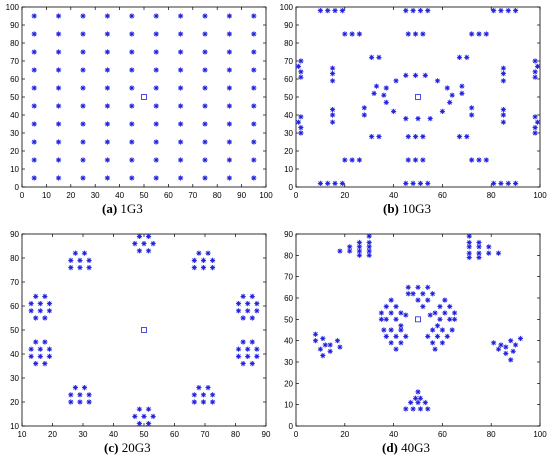 The height and width of the screenshot is (459, 550). I want to click on x-tick-label-c: 70, so click(205, 434).